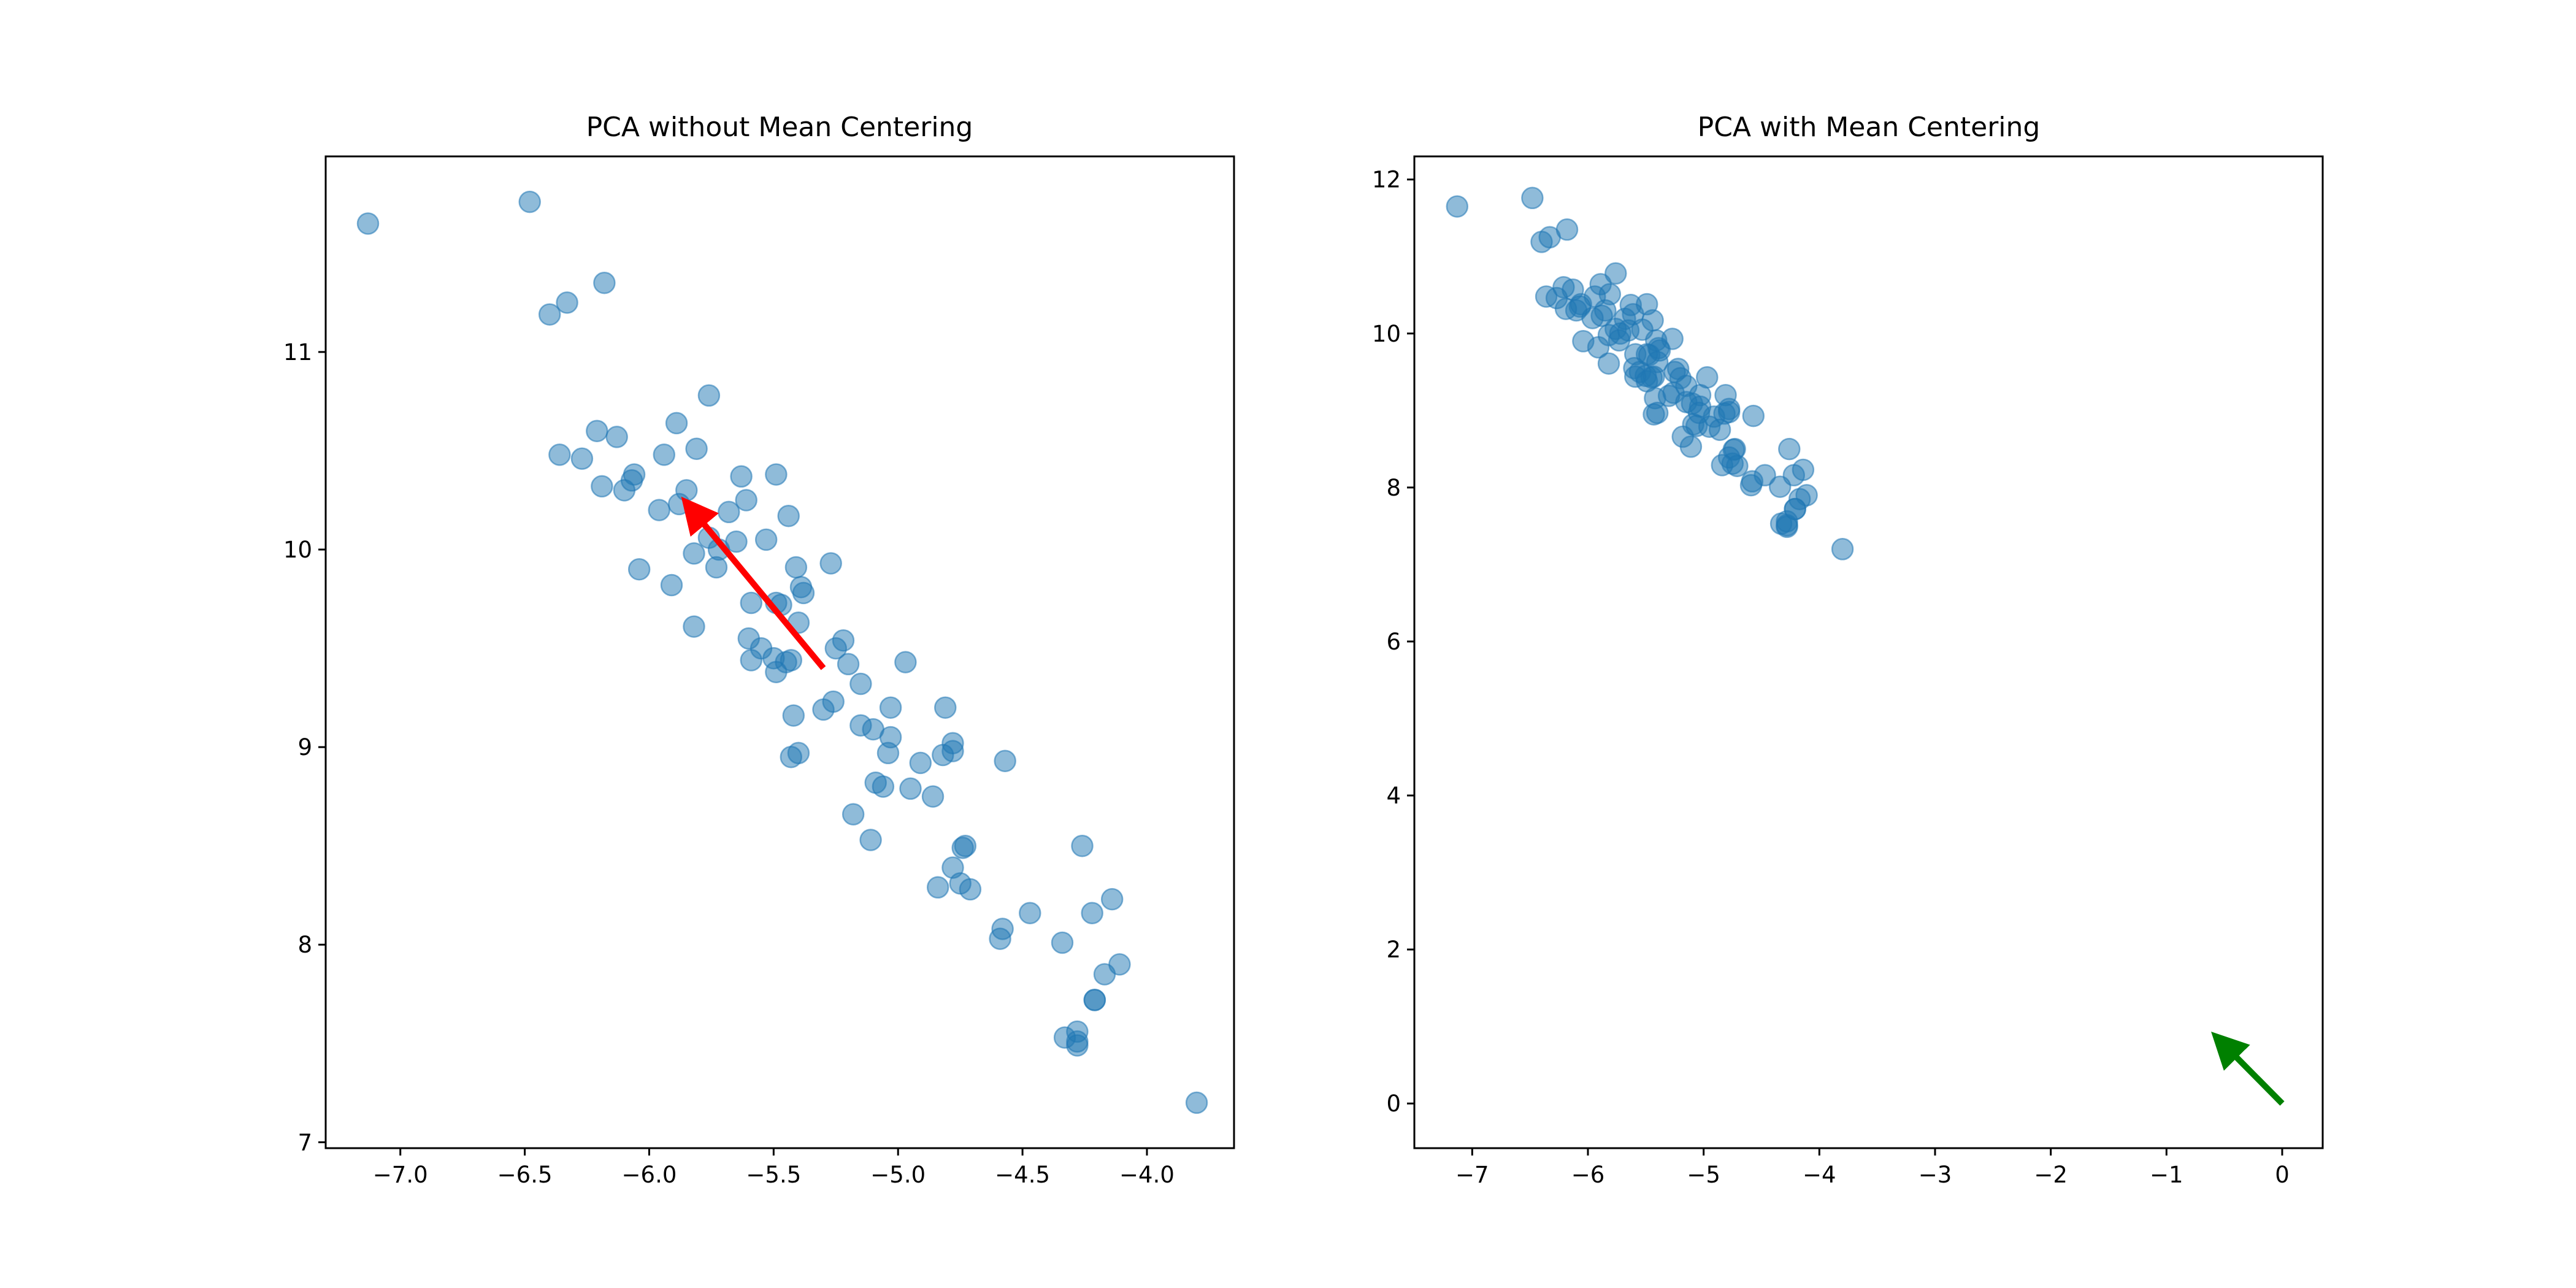 This screenshot has width=2576, height=1288. I want to click on right-y-axis-ticks: 0 2 4 6 8 10 12, so click(1393, 642).